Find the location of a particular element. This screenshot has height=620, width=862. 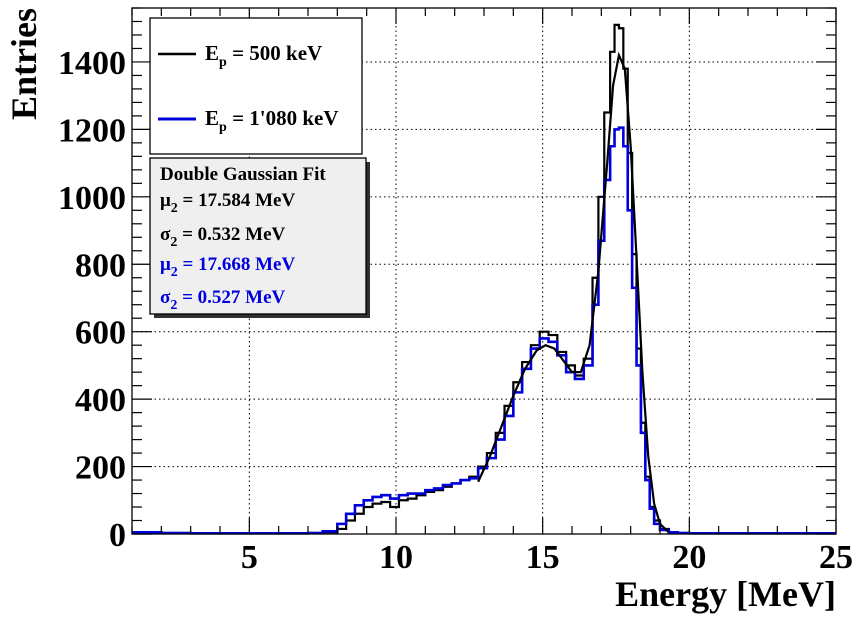

legend: Ep = 500 keV Ep = 1'080 keV is located at coordinates (256, 86).